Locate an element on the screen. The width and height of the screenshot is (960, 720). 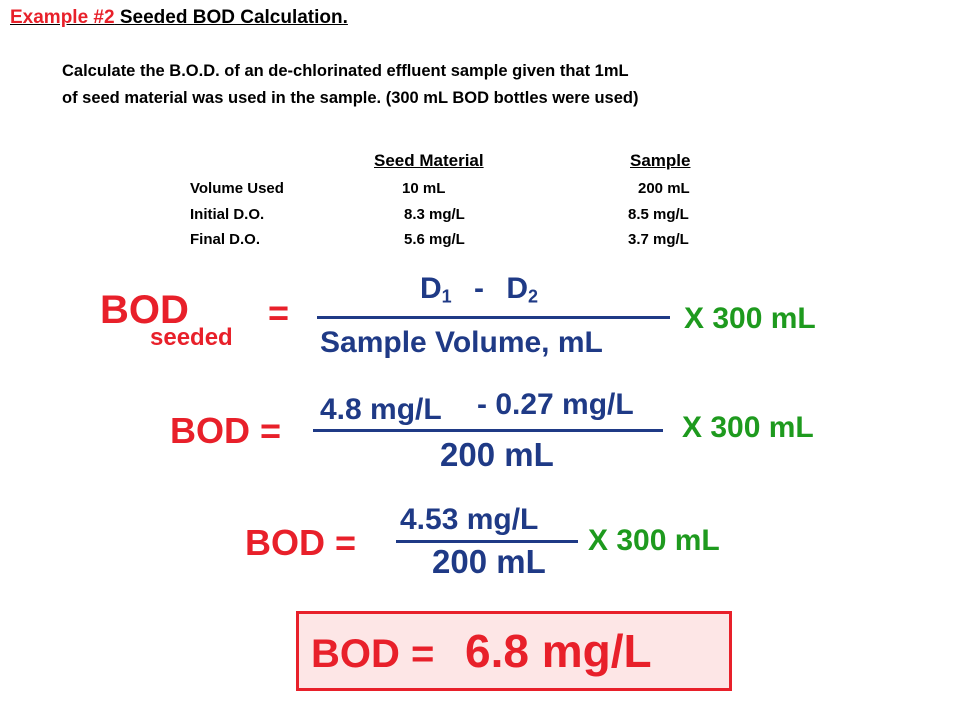
example-text: Seeded BOD Calculation. is located at coordinates (231, 17).